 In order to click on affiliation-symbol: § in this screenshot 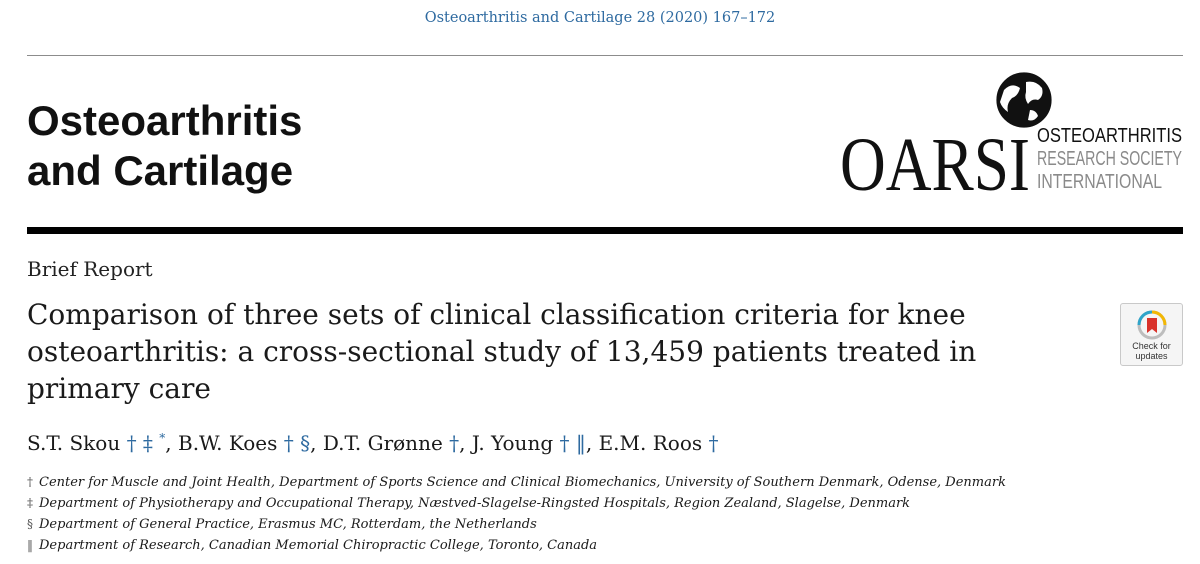, I will do `click(30, 524)`.